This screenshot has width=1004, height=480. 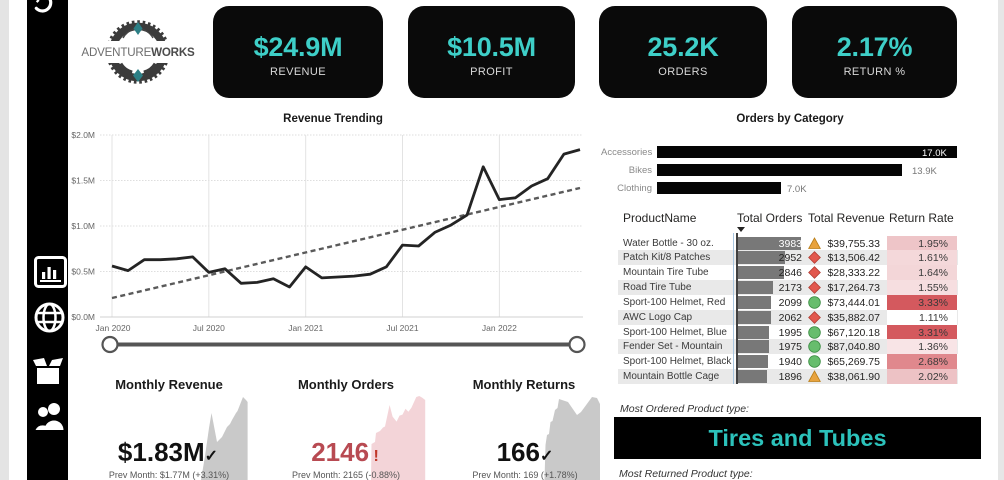 I want to click on svg-text: $1.0M, so click(x=83, y=226).